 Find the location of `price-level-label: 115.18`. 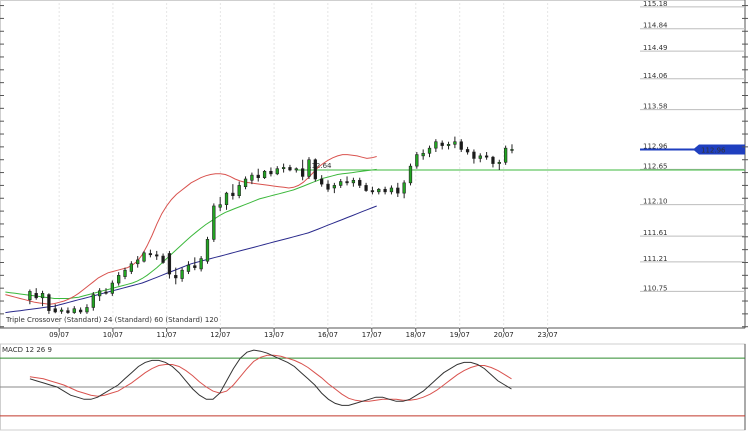

price-level-label: 115.18 is located at coordinates (655, 4).